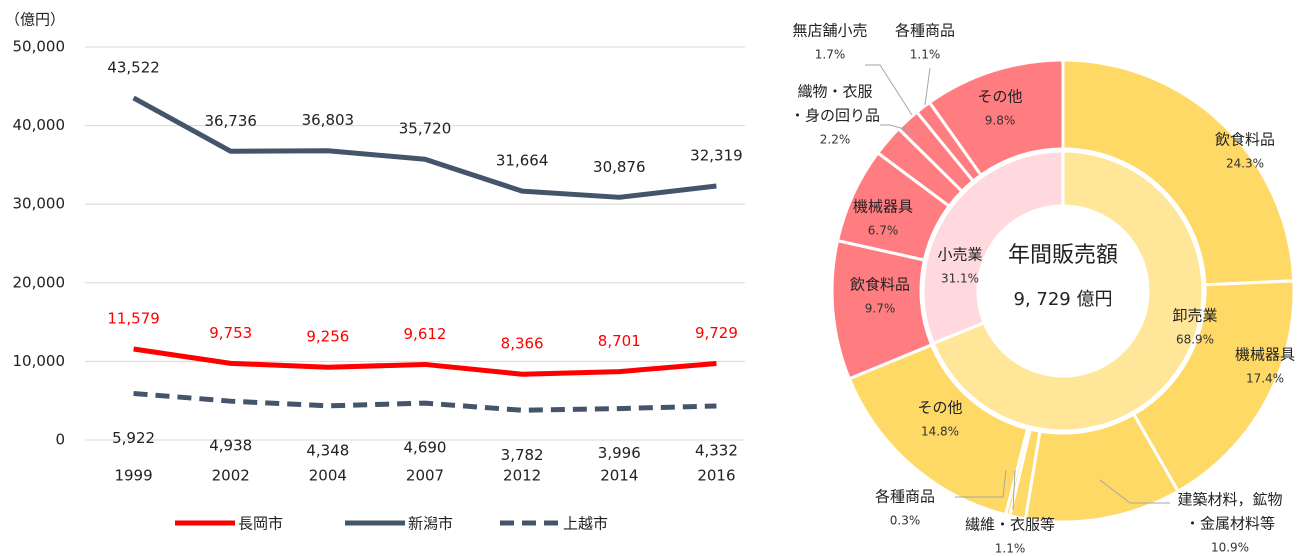 The width and height of the screenshot is (1306, 556). I want to click on data-label: 4,332, so click(716, 450).